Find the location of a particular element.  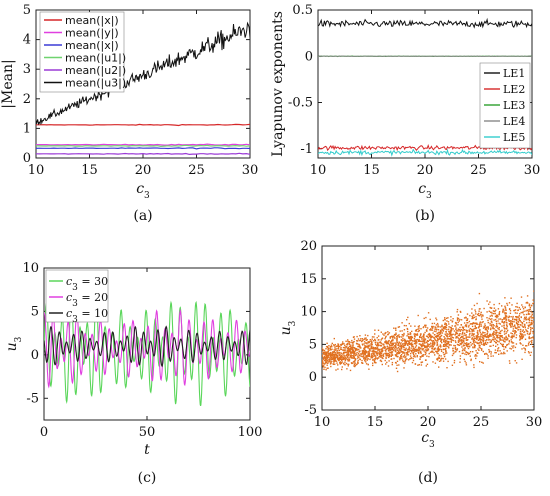

plot-area is located at coordinates (143, 88).